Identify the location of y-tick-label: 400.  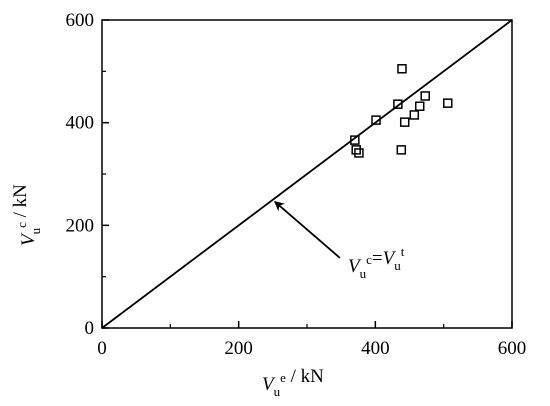
(80, 123).